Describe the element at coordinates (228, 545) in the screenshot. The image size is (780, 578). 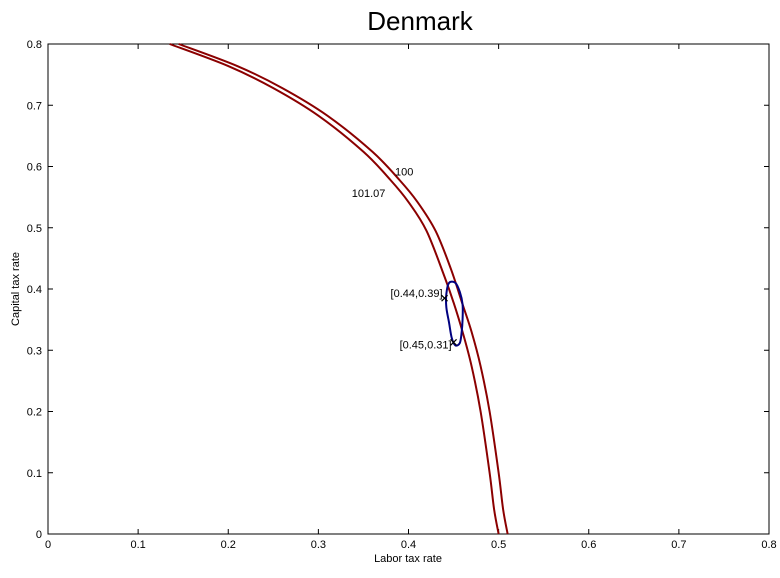
I see `x-tick-label: 0.2` at that location.